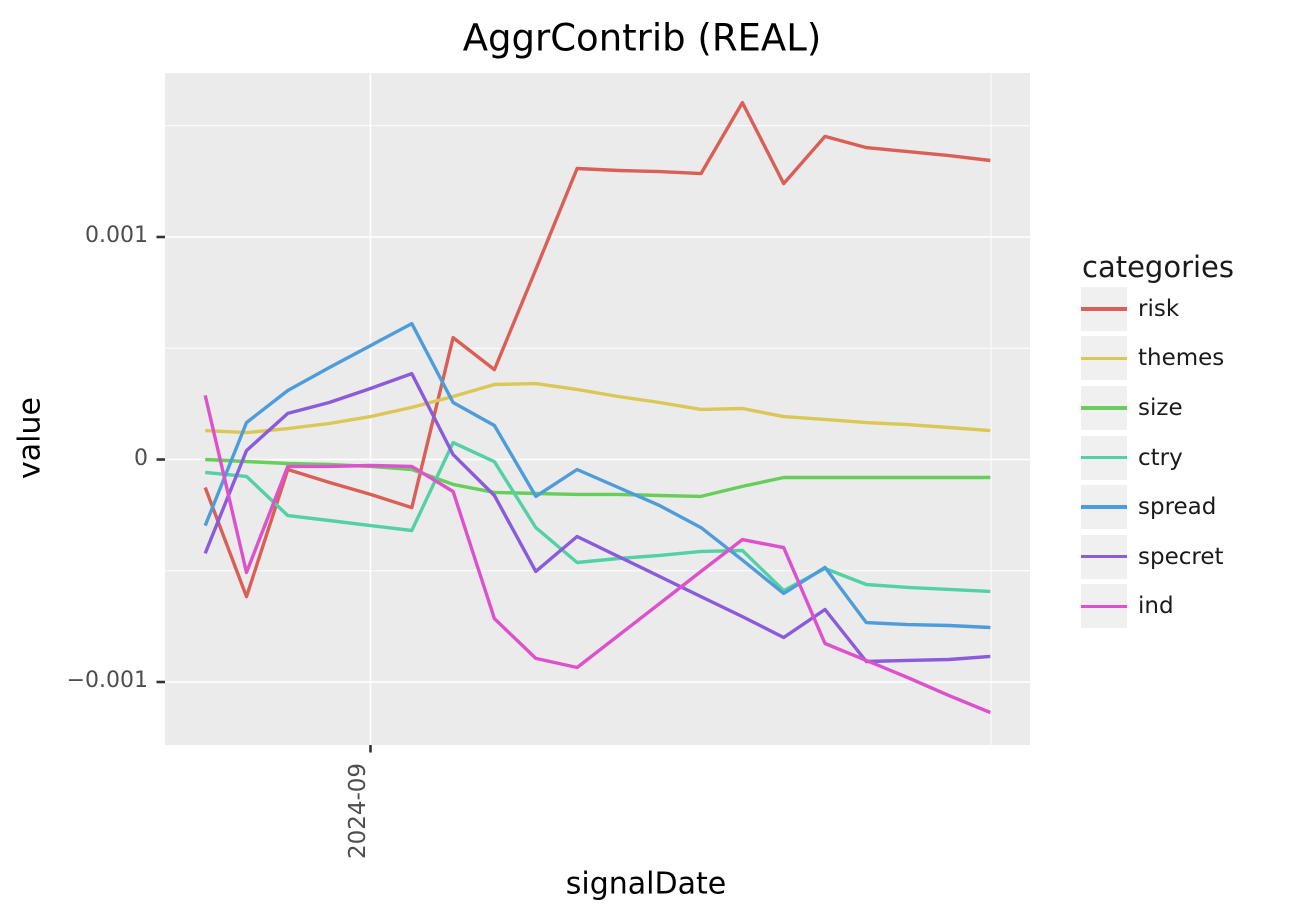 This screenshot has width=1296, height=922. I want to click on legend-item-size: size, so click(1152, 408).